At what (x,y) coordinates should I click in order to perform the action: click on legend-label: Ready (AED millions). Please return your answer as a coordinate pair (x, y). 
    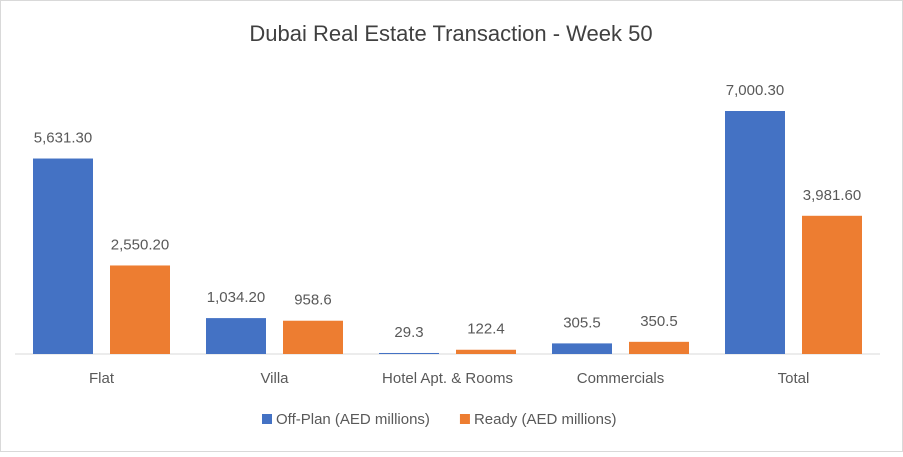
    Looking at the image, I should click on (545, 419).